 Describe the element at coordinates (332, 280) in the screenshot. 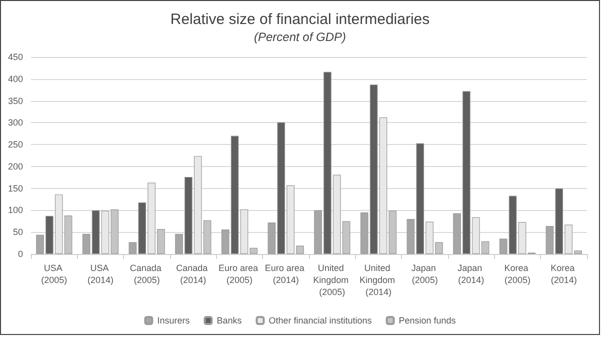

I see `x-tick-label: United Kingdom (2005)` at that location.